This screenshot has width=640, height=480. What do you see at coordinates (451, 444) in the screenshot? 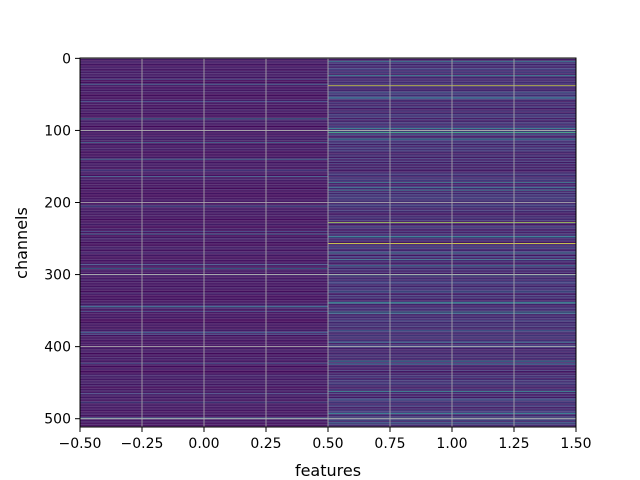
I see `x-tick-label: 1.00` at bounding box center [451, 444].